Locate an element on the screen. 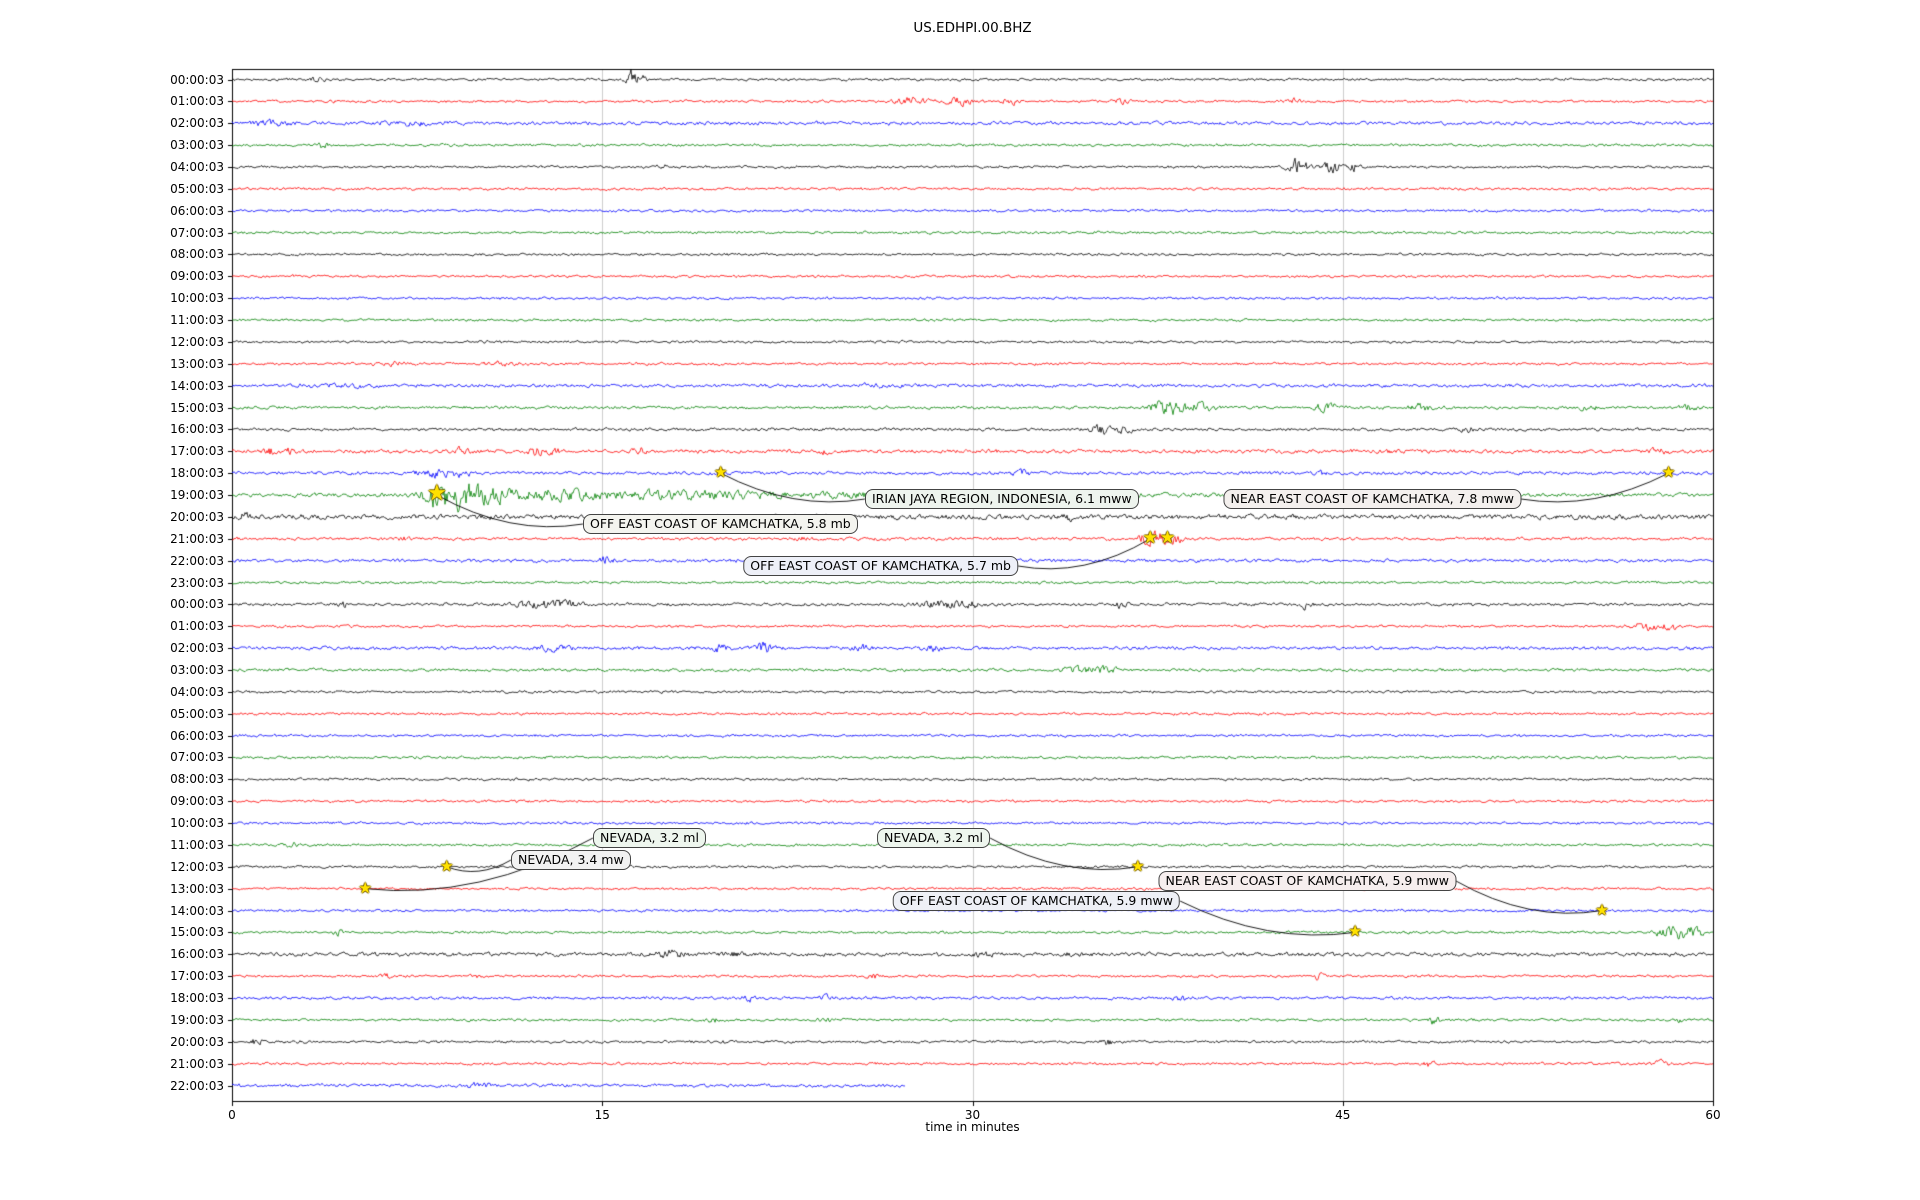 This screenshot has height=1200, width=1920. event-label: NEVADA, 3.4 mw is located at coordinates (571, 860).